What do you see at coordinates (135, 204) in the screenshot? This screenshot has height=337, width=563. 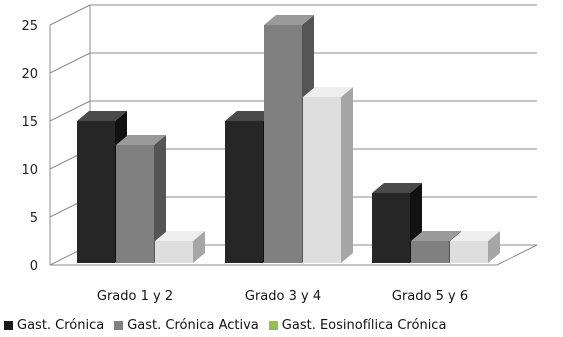 I see `bar-0-1-front` at bounding box center [135, 204].